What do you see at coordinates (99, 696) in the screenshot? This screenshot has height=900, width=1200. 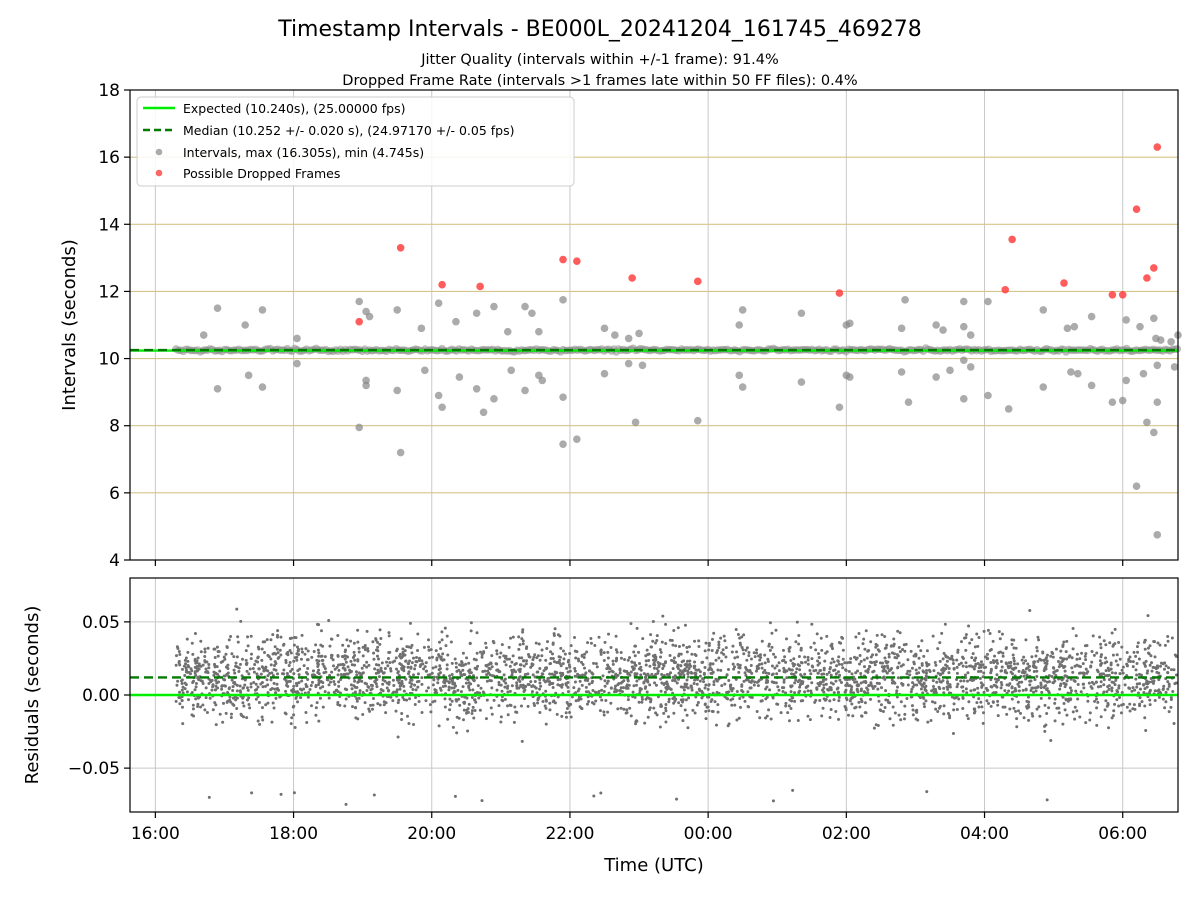 I see `residuals-y-ticks: −0.050.000.05` at bounding box center [99, 696].